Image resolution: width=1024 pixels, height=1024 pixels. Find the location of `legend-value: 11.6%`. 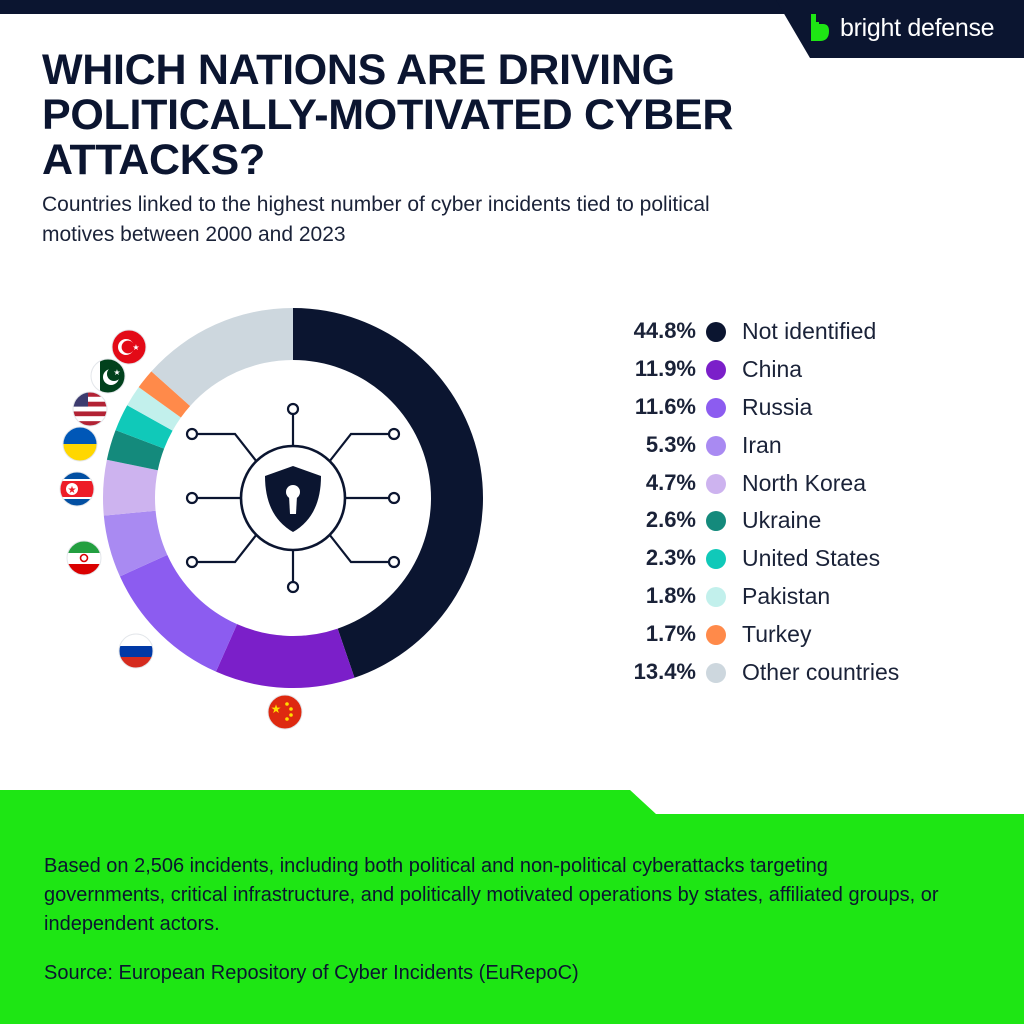

legend-value: 11.6% is located at coordinates (665, 406).